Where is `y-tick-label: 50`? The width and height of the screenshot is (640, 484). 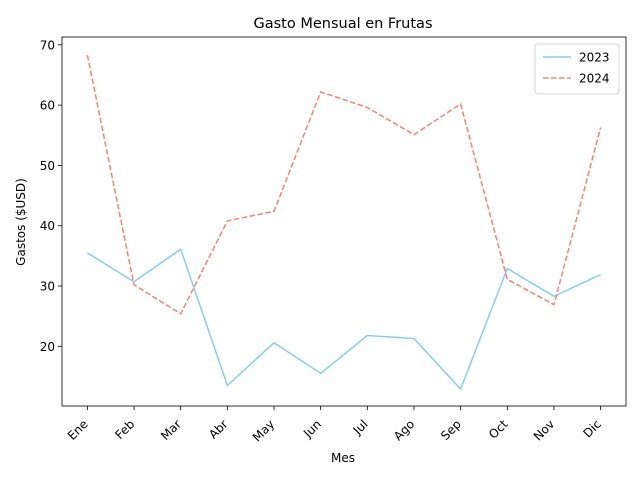
y-tick-label: 50 is located at coordinates (47, 166).